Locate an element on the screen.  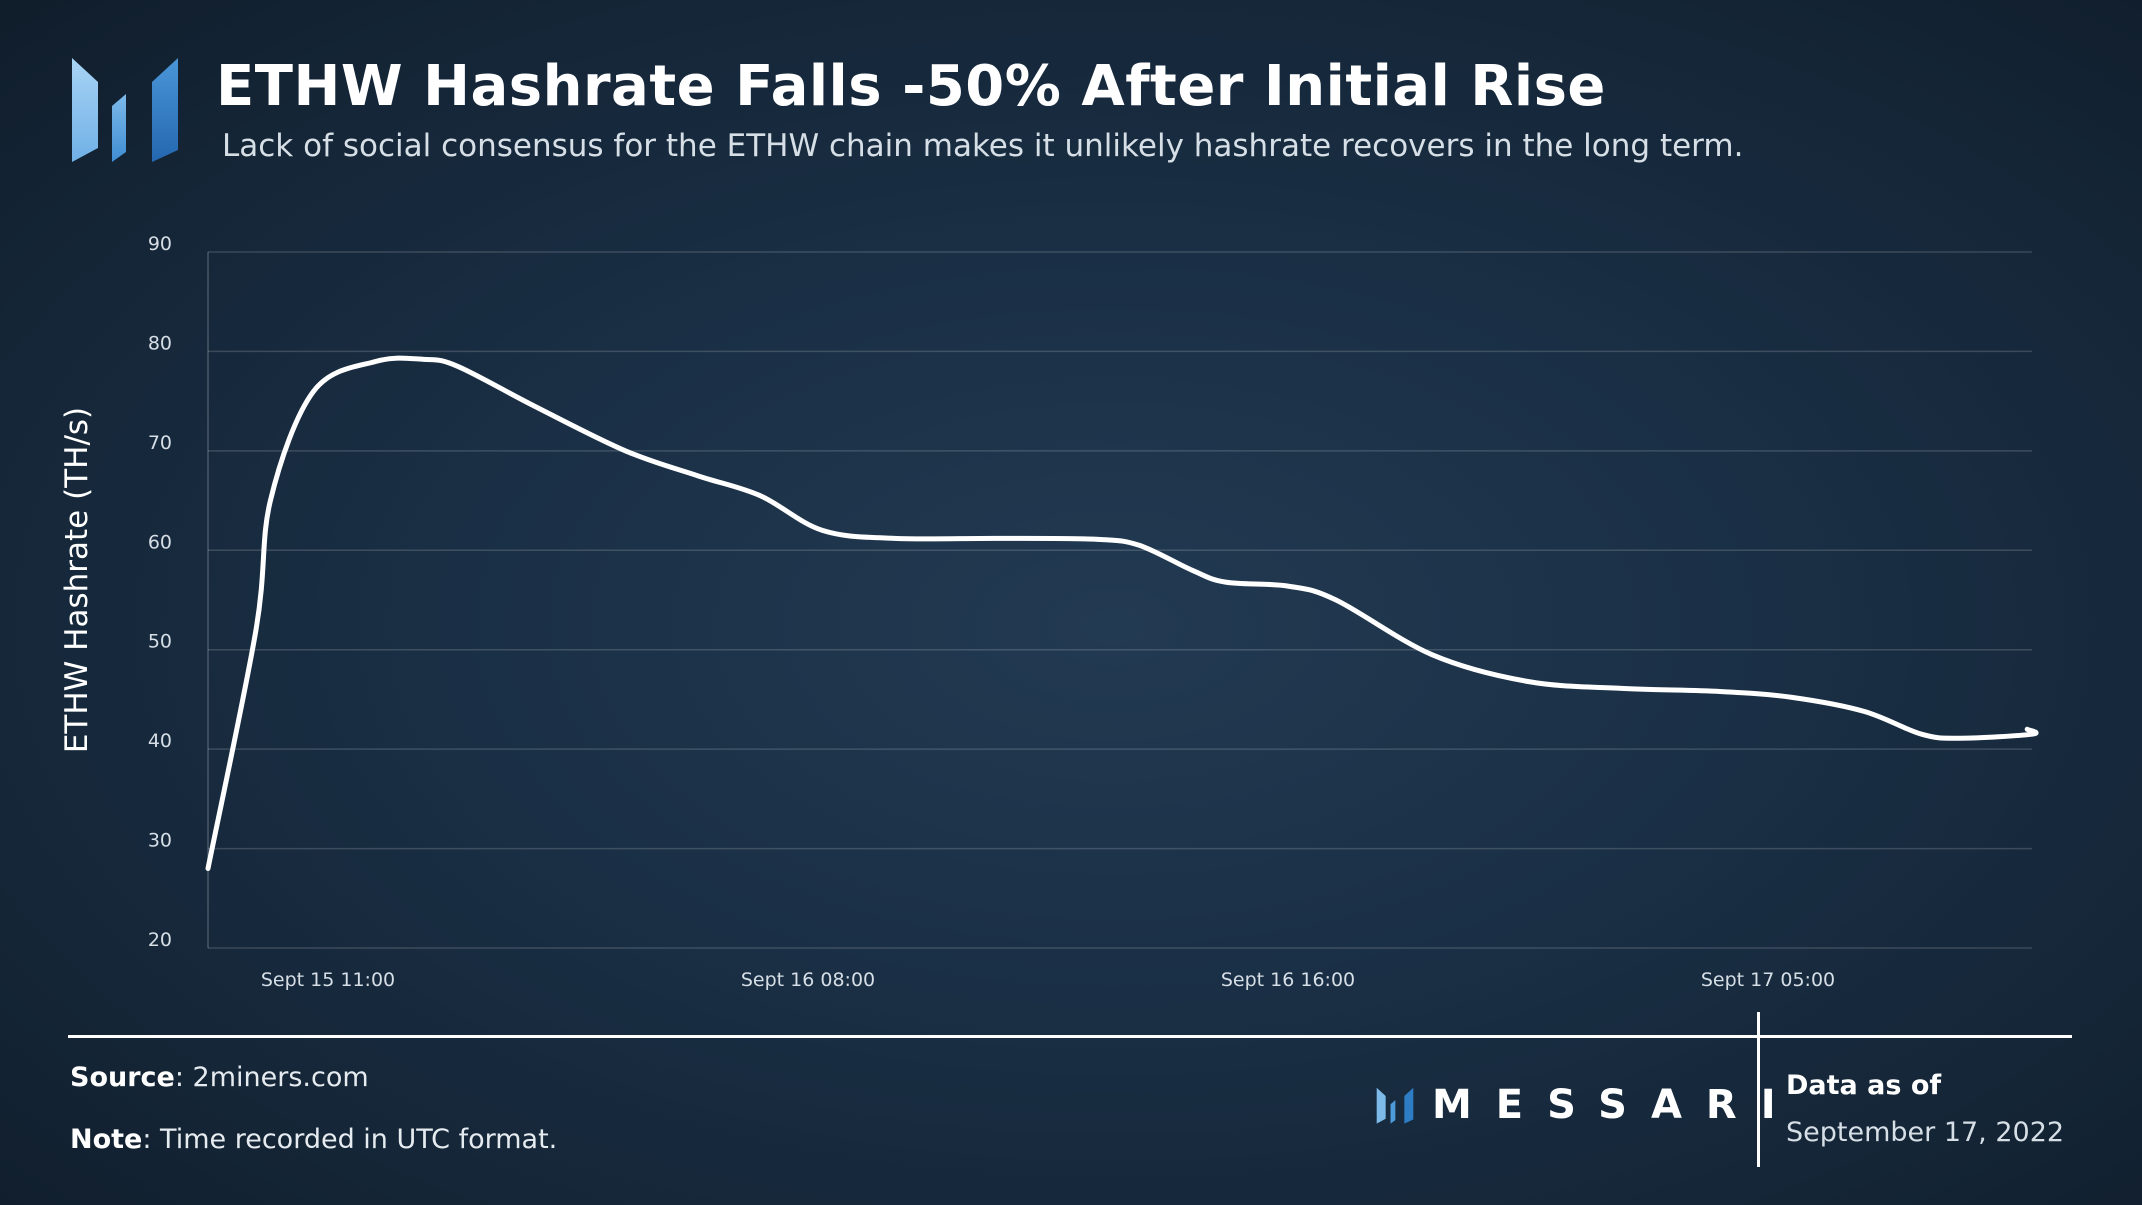
y-tick-label: 40 is located at coordinates (160, 741).